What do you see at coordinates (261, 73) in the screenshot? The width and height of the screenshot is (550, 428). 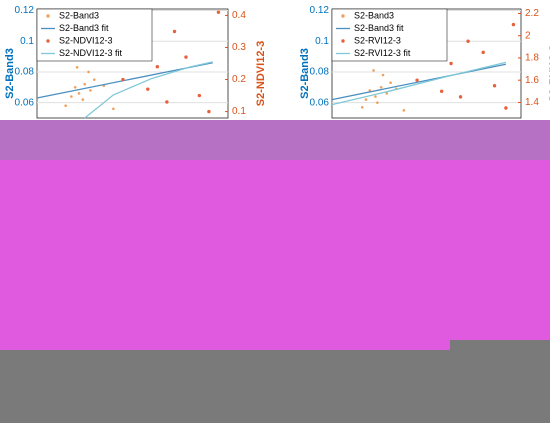 I see `y2-axis-label: S2-NDVI12-3` at bounding box center [261, 73].